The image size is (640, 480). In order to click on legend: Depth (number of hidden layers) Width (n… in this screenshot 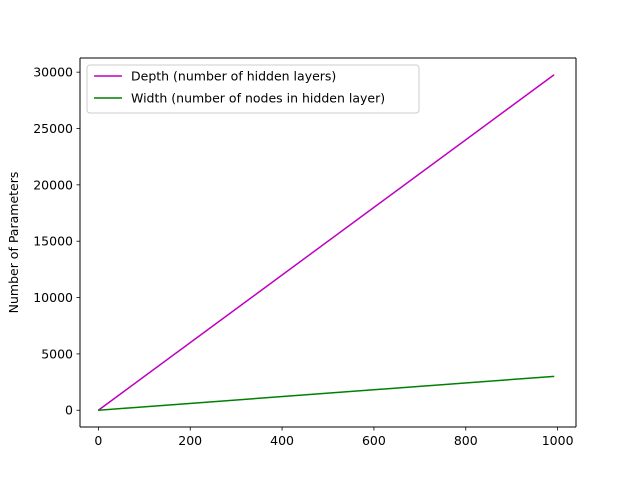, I will do `click(253, 89)`.